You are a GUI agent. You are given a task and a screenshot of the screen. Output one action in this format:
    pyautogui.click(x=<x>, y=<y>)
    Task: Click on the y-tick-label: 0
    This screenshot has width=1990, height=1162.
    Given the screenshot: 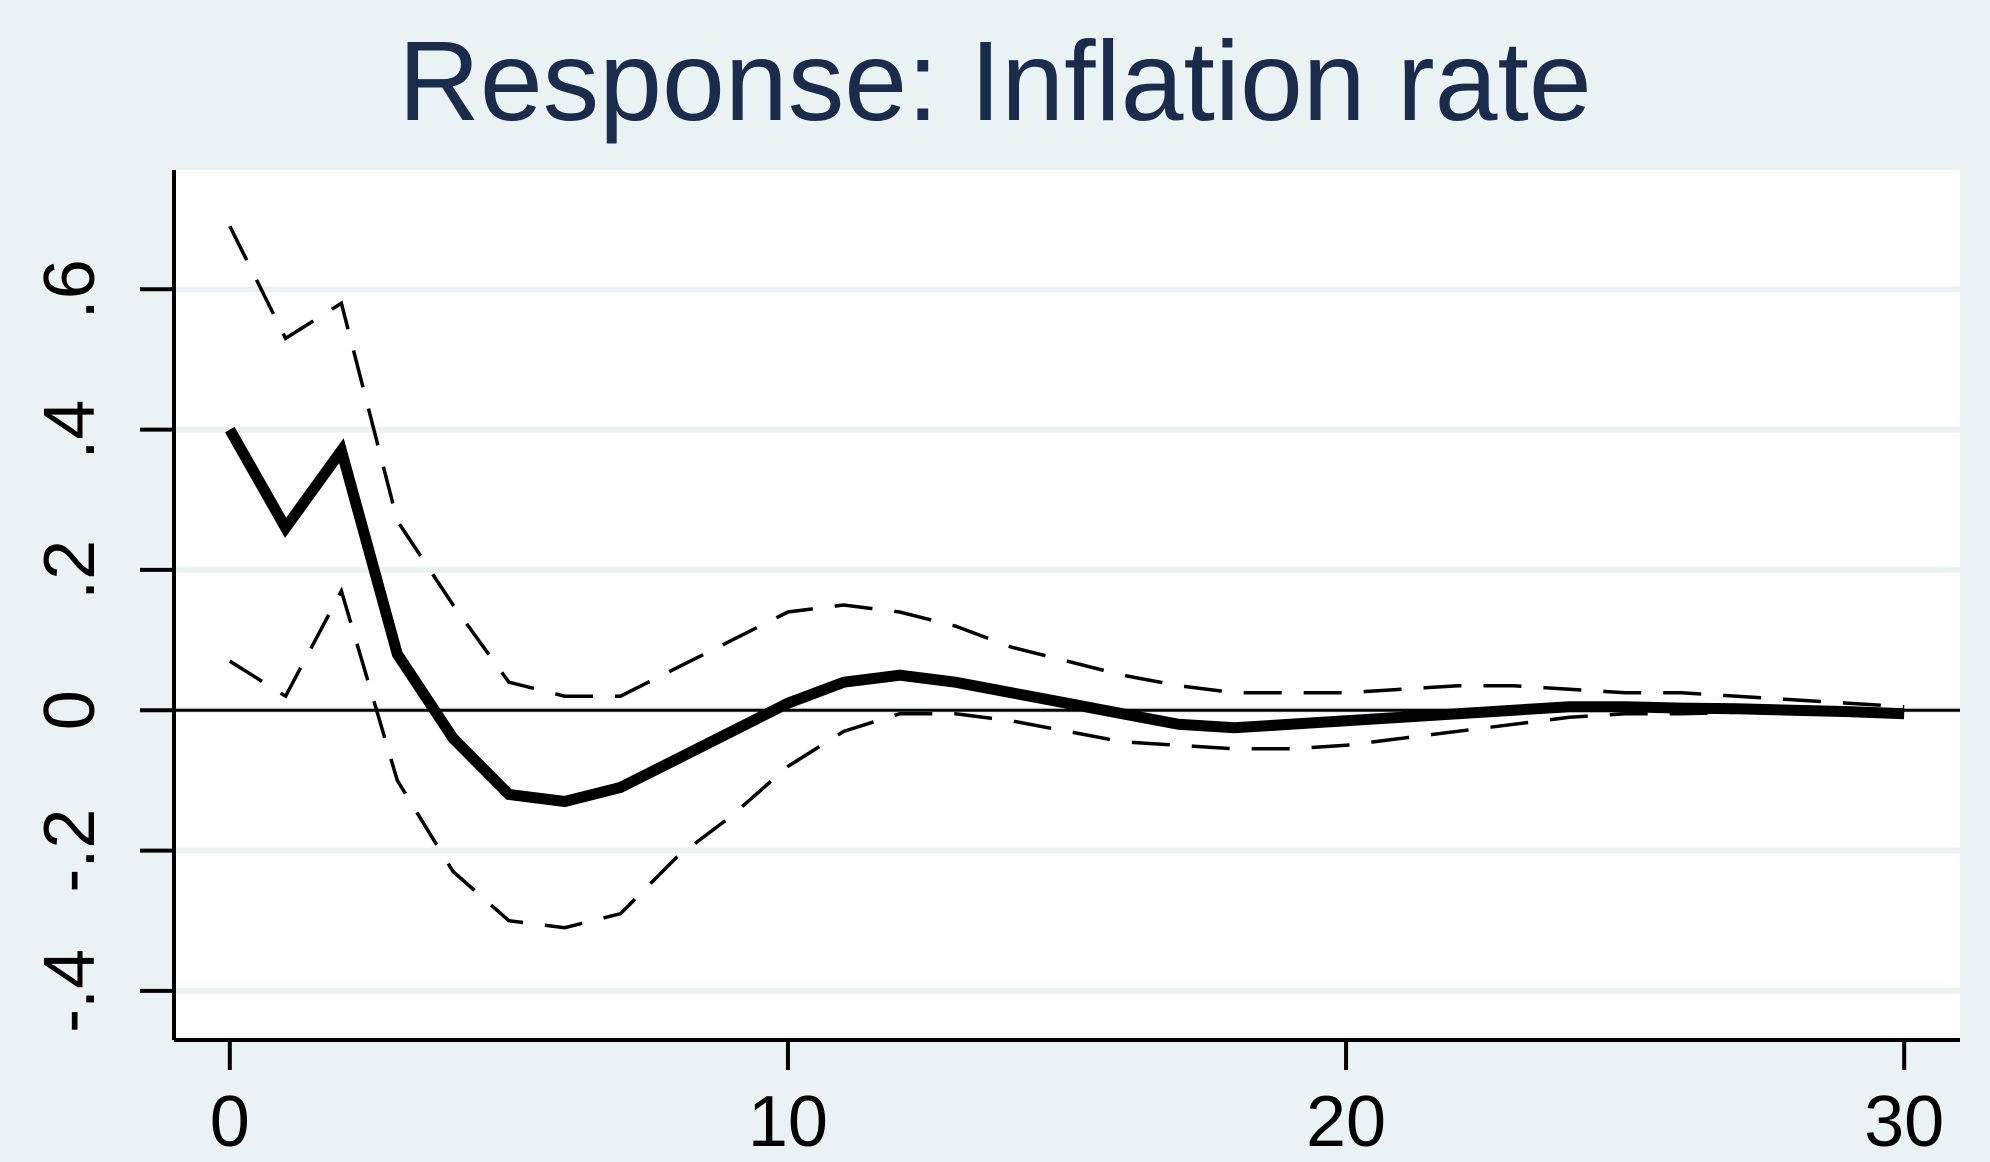 What is the action you would take?
    pyautogui.click(x=70, y=710)
    